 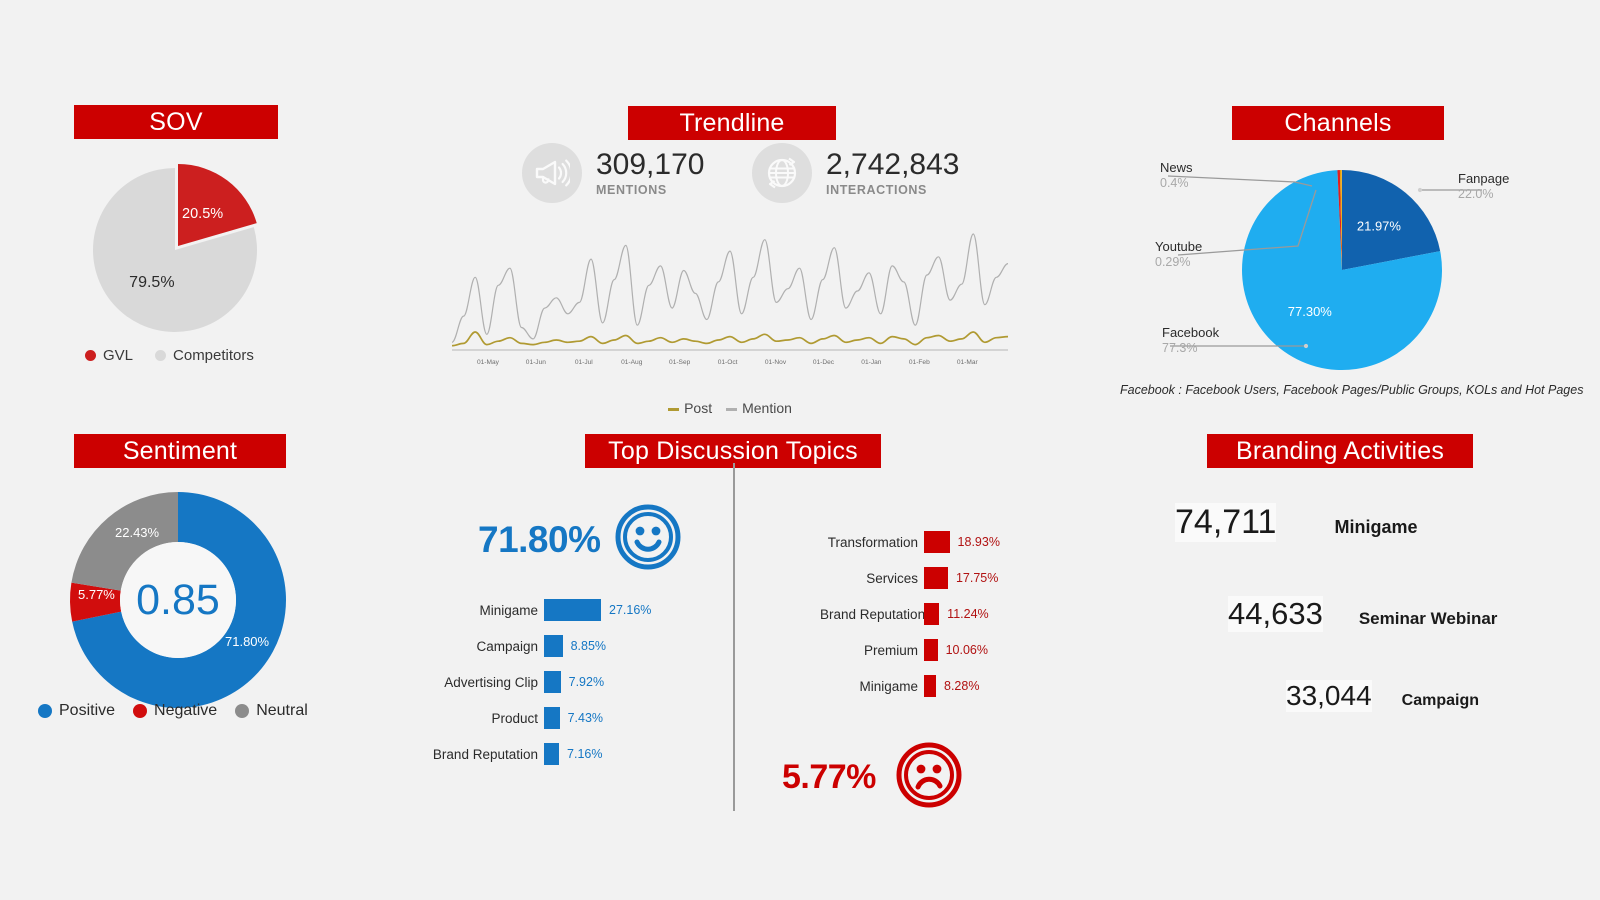 I want to click on svg-text: 01-Dec, so click(x=824, y=362).